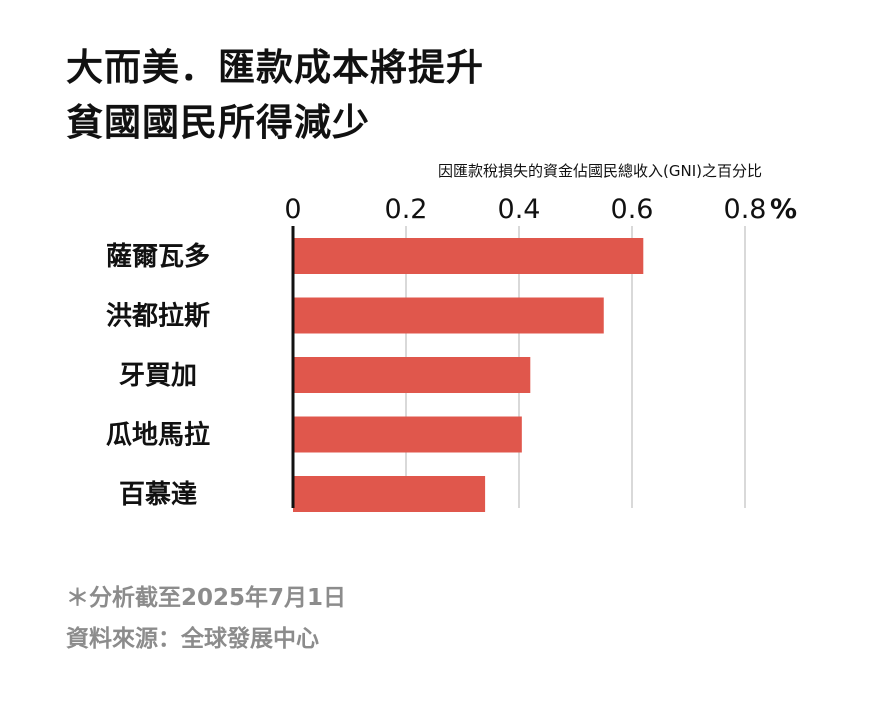 This screenshot has width=874, height=704. I want to click on x-tick-label-2: 0.4, so click(519, 209).